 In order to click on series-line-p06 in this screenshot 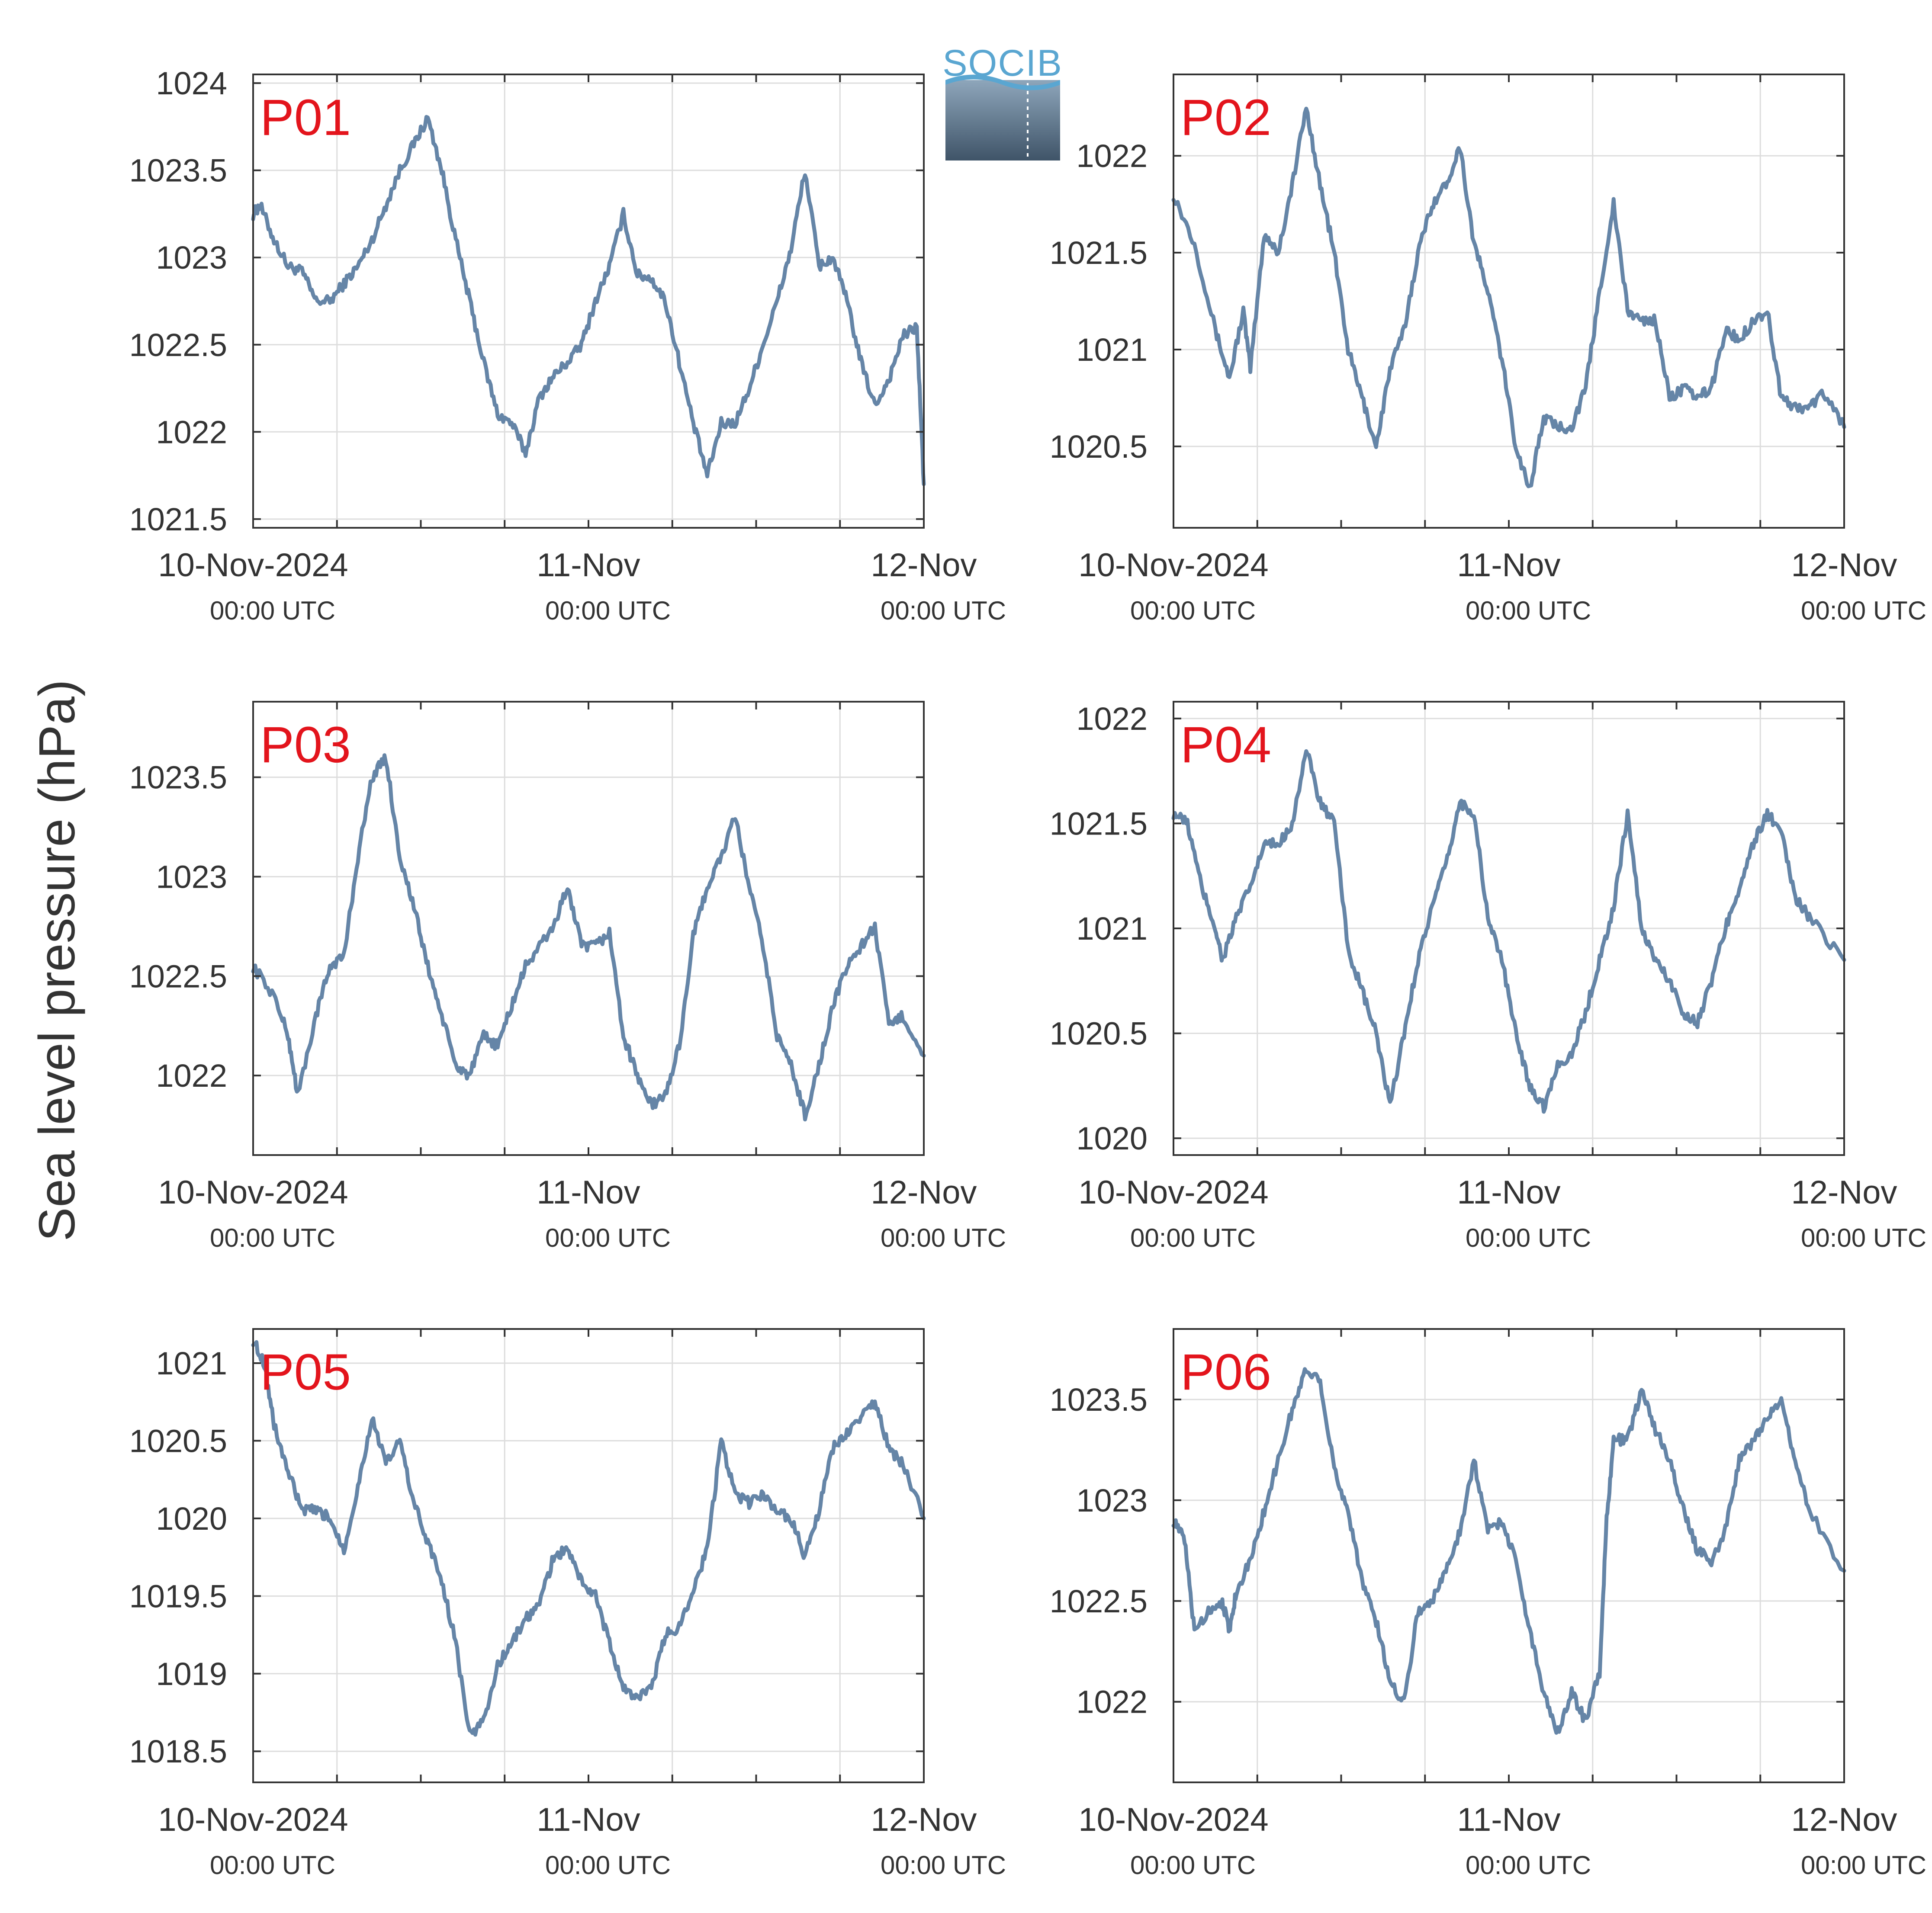, I will do `click(1509, 1551)`.